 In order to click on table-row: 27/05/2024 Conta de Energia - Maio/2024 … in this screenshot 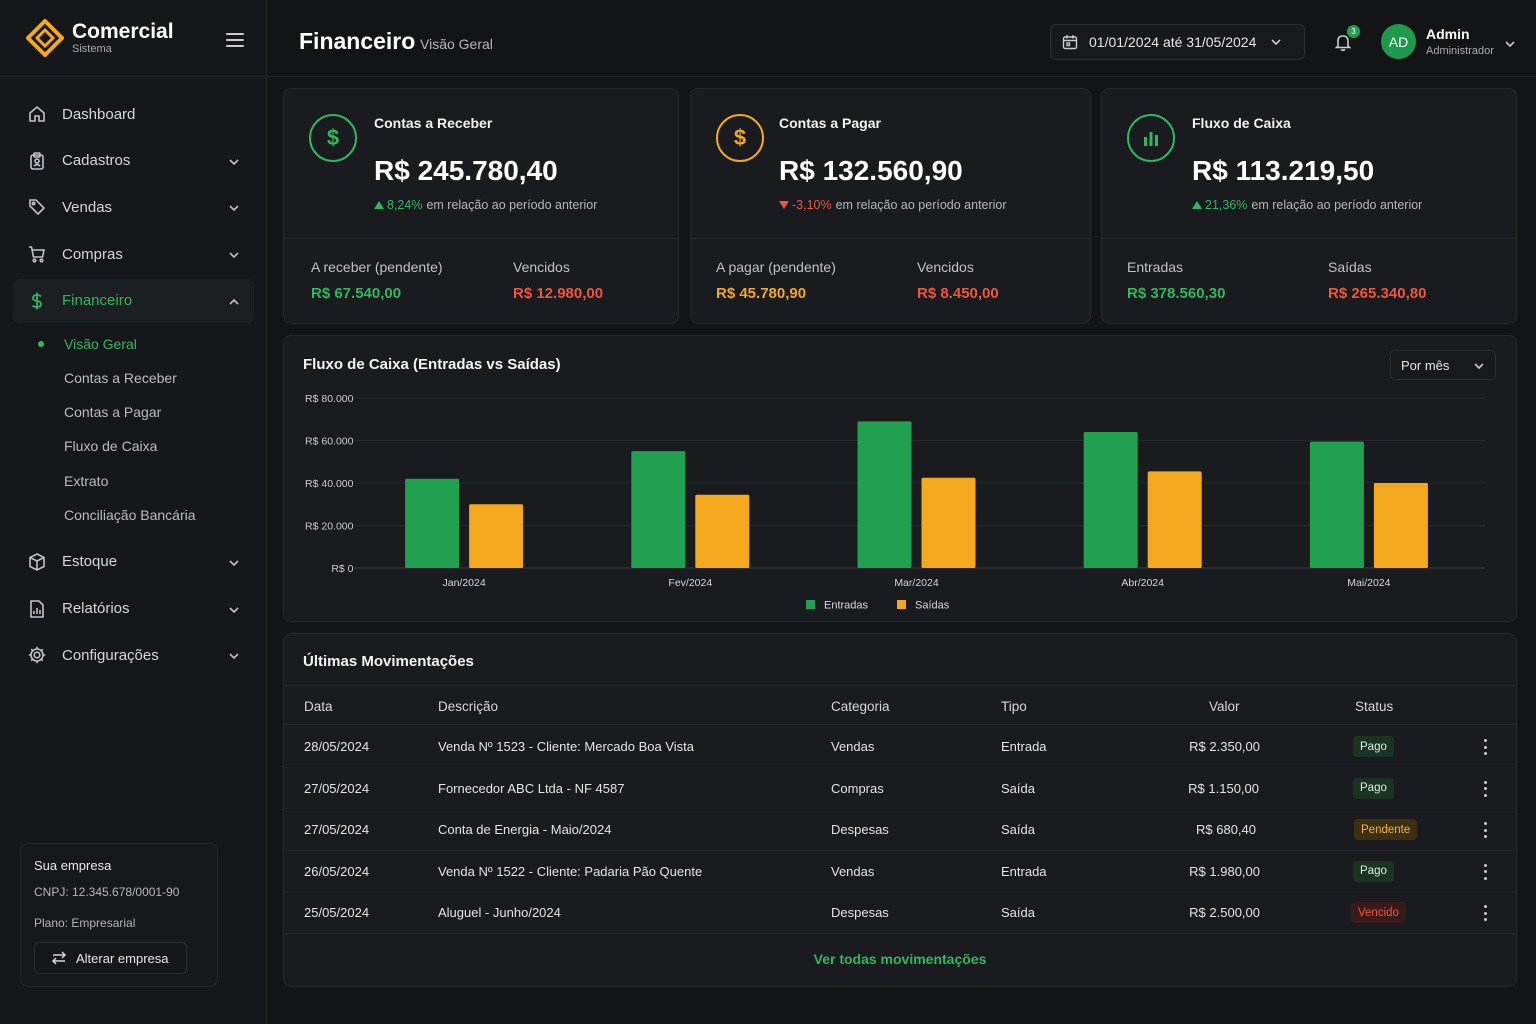, I will do `click(900, 830)`.